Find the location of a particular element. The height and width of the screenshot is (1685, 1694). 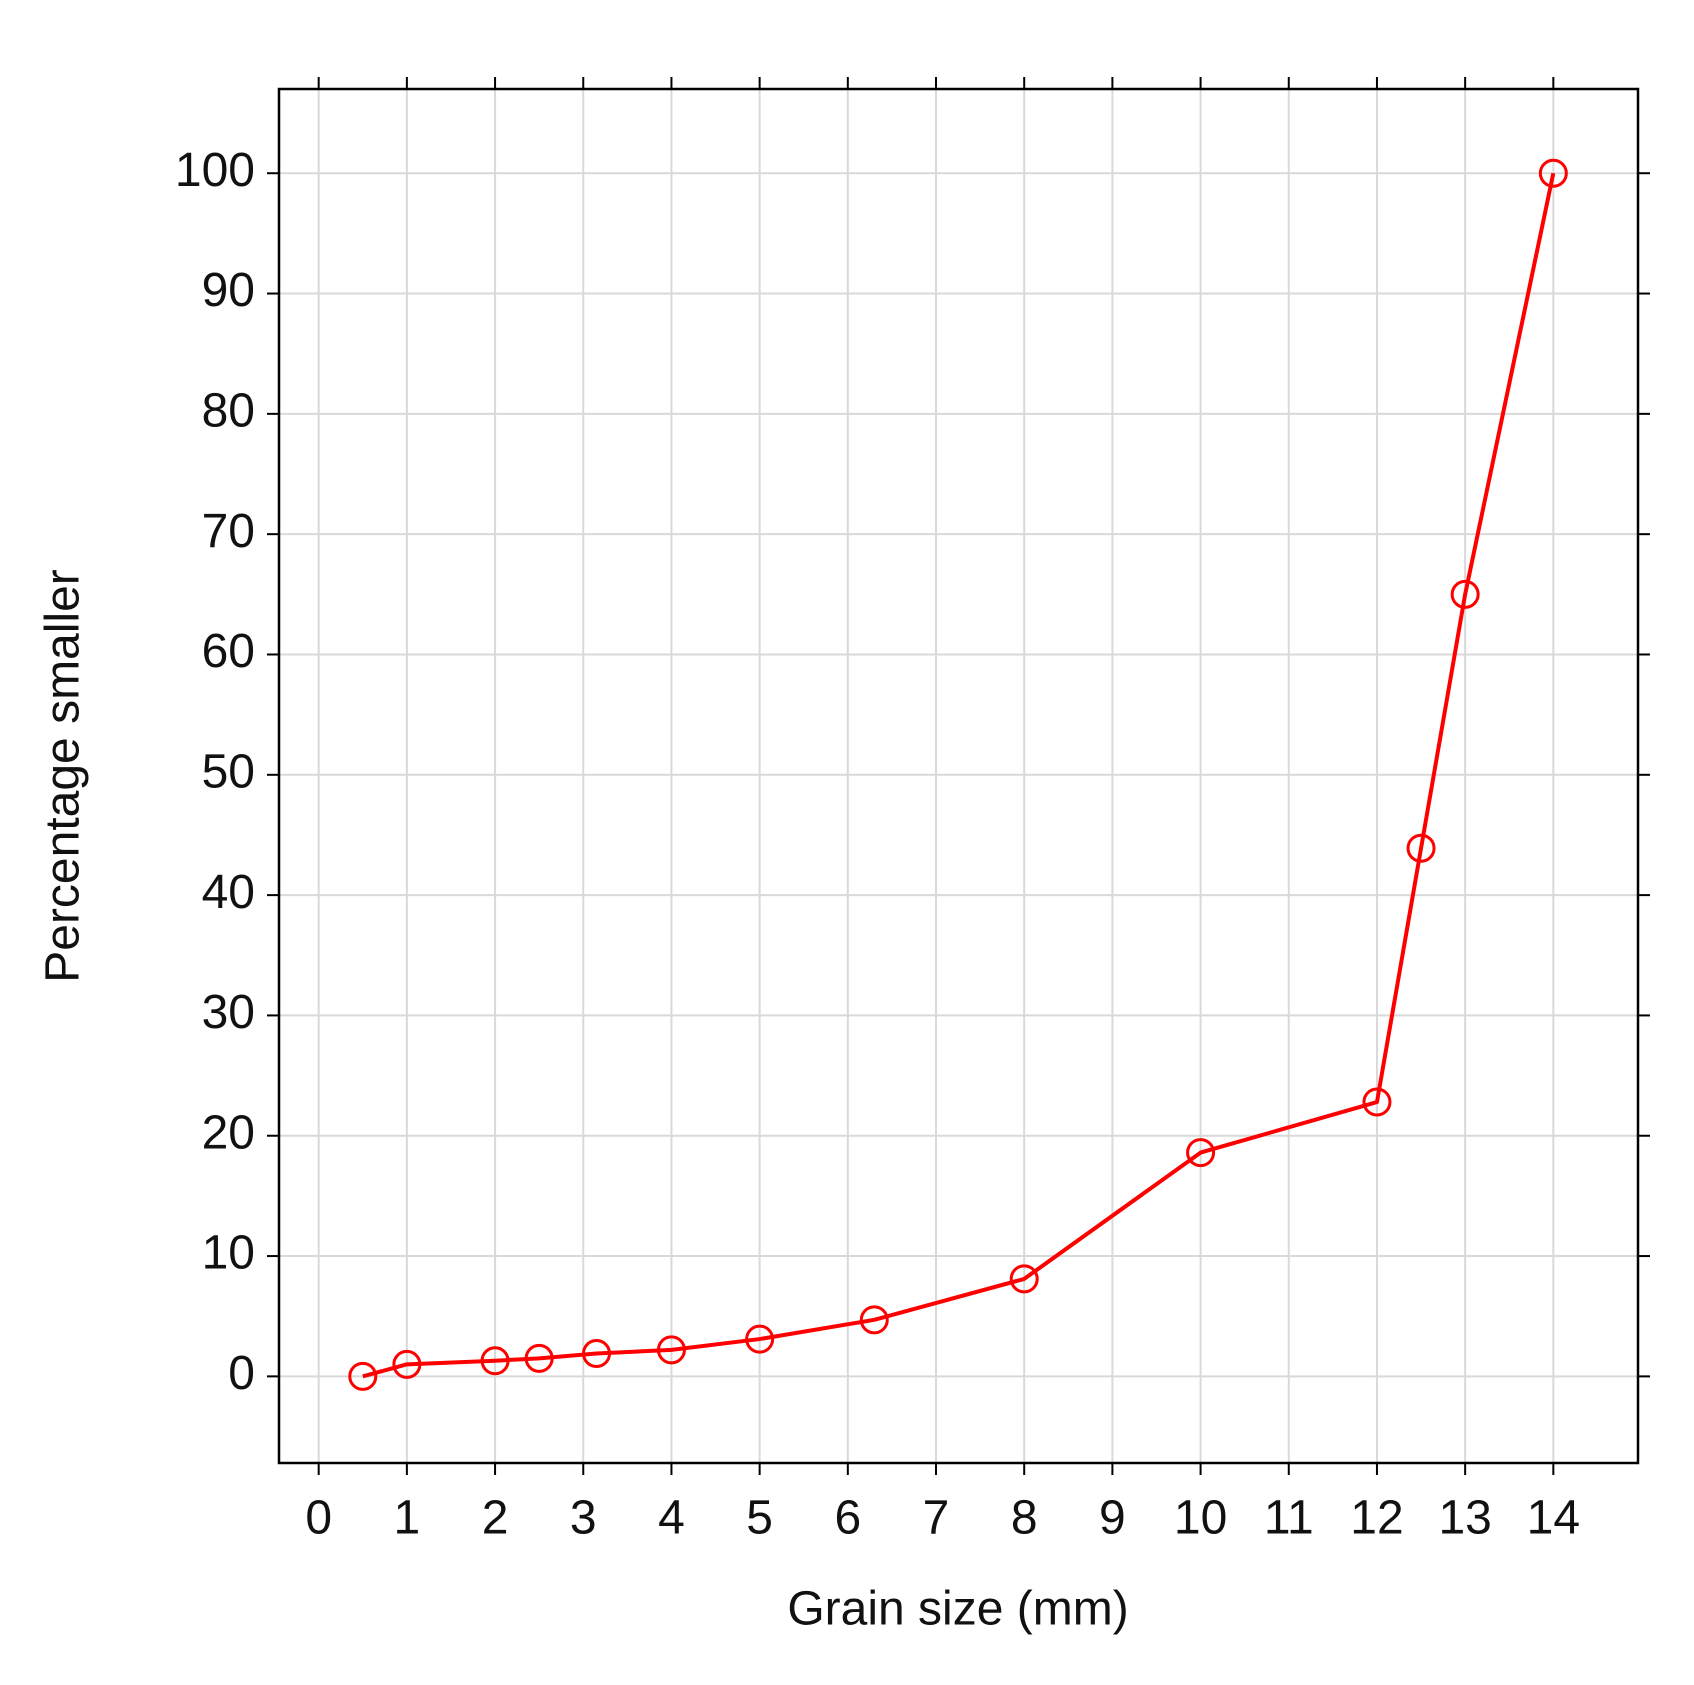

x-tick-label: 12 is located at coordinates (1376, 1518).